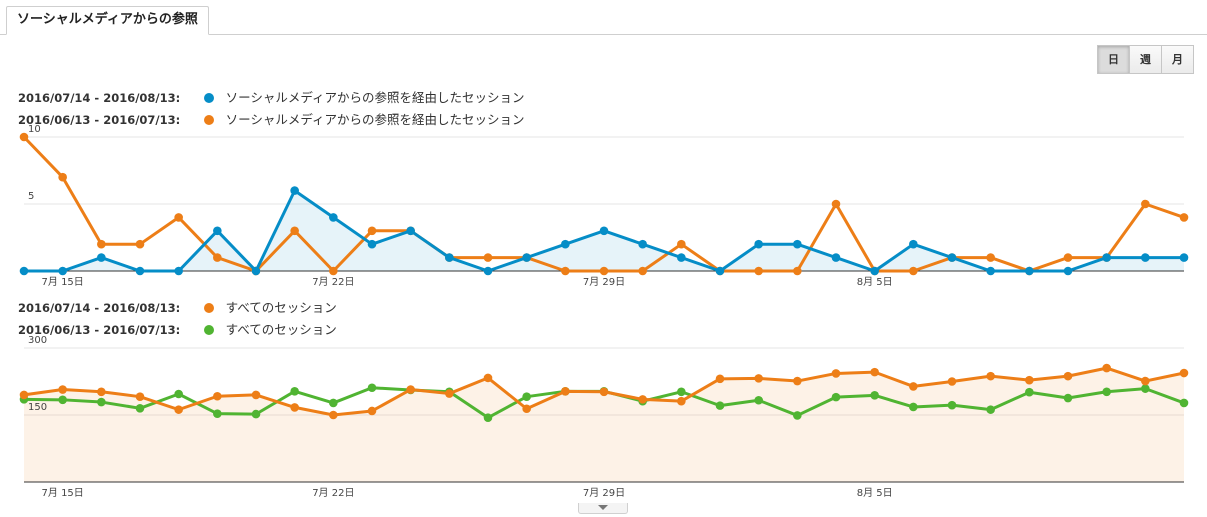  I want to click on period-week-button: 週, so click(1145, 59).